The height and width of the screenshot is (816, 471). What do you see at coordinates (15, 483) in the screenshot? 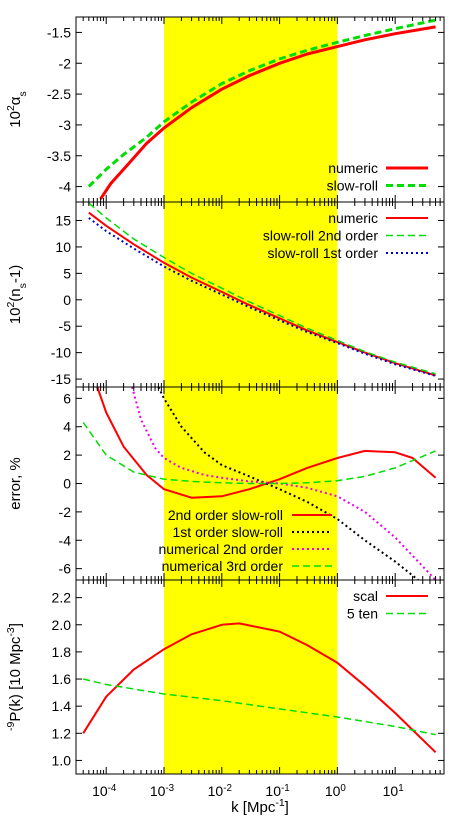
I see `ylabel-error: error, %` at bounding box center [15, 483].